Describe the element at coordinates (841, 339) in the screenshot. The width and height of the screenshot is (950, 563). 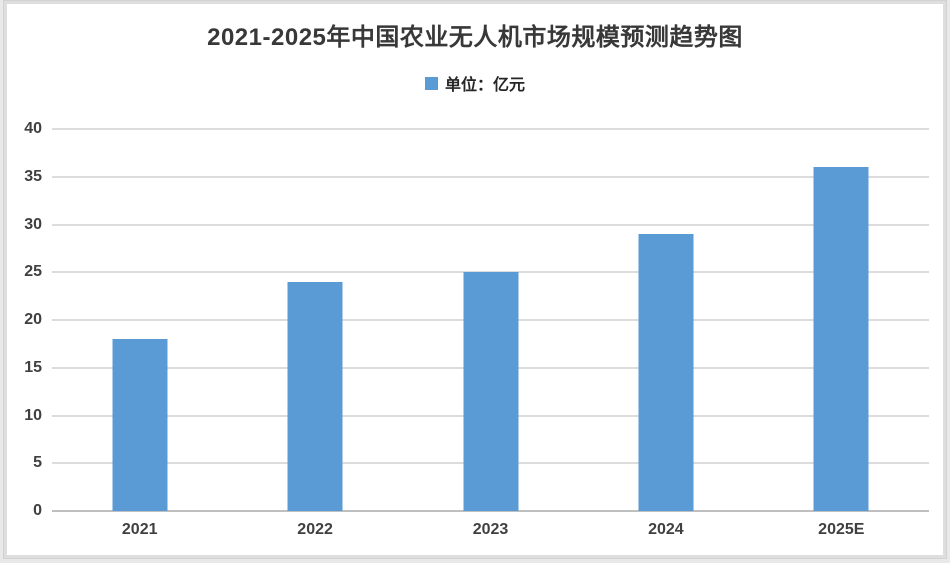
I see `bar-2025E` at that location.